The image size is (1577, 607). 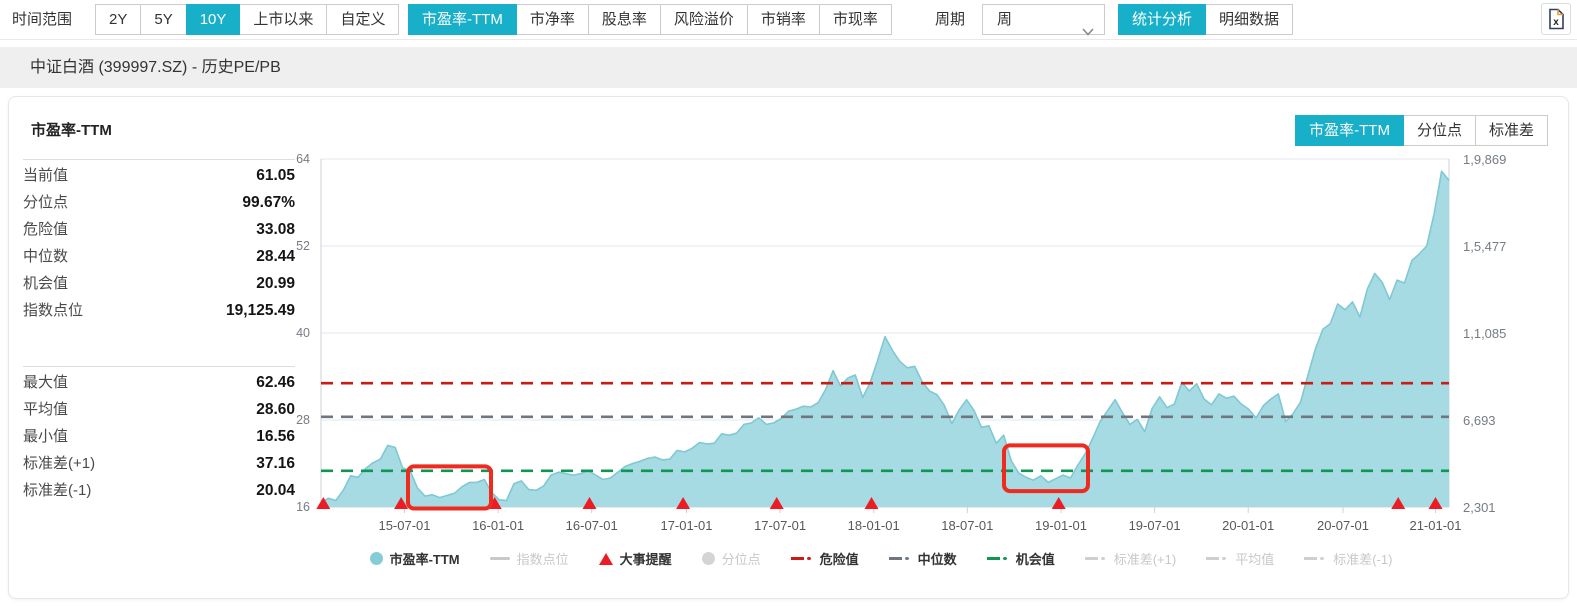 I want to click on svg-text: 2,301, so click(x=1479, y=507).